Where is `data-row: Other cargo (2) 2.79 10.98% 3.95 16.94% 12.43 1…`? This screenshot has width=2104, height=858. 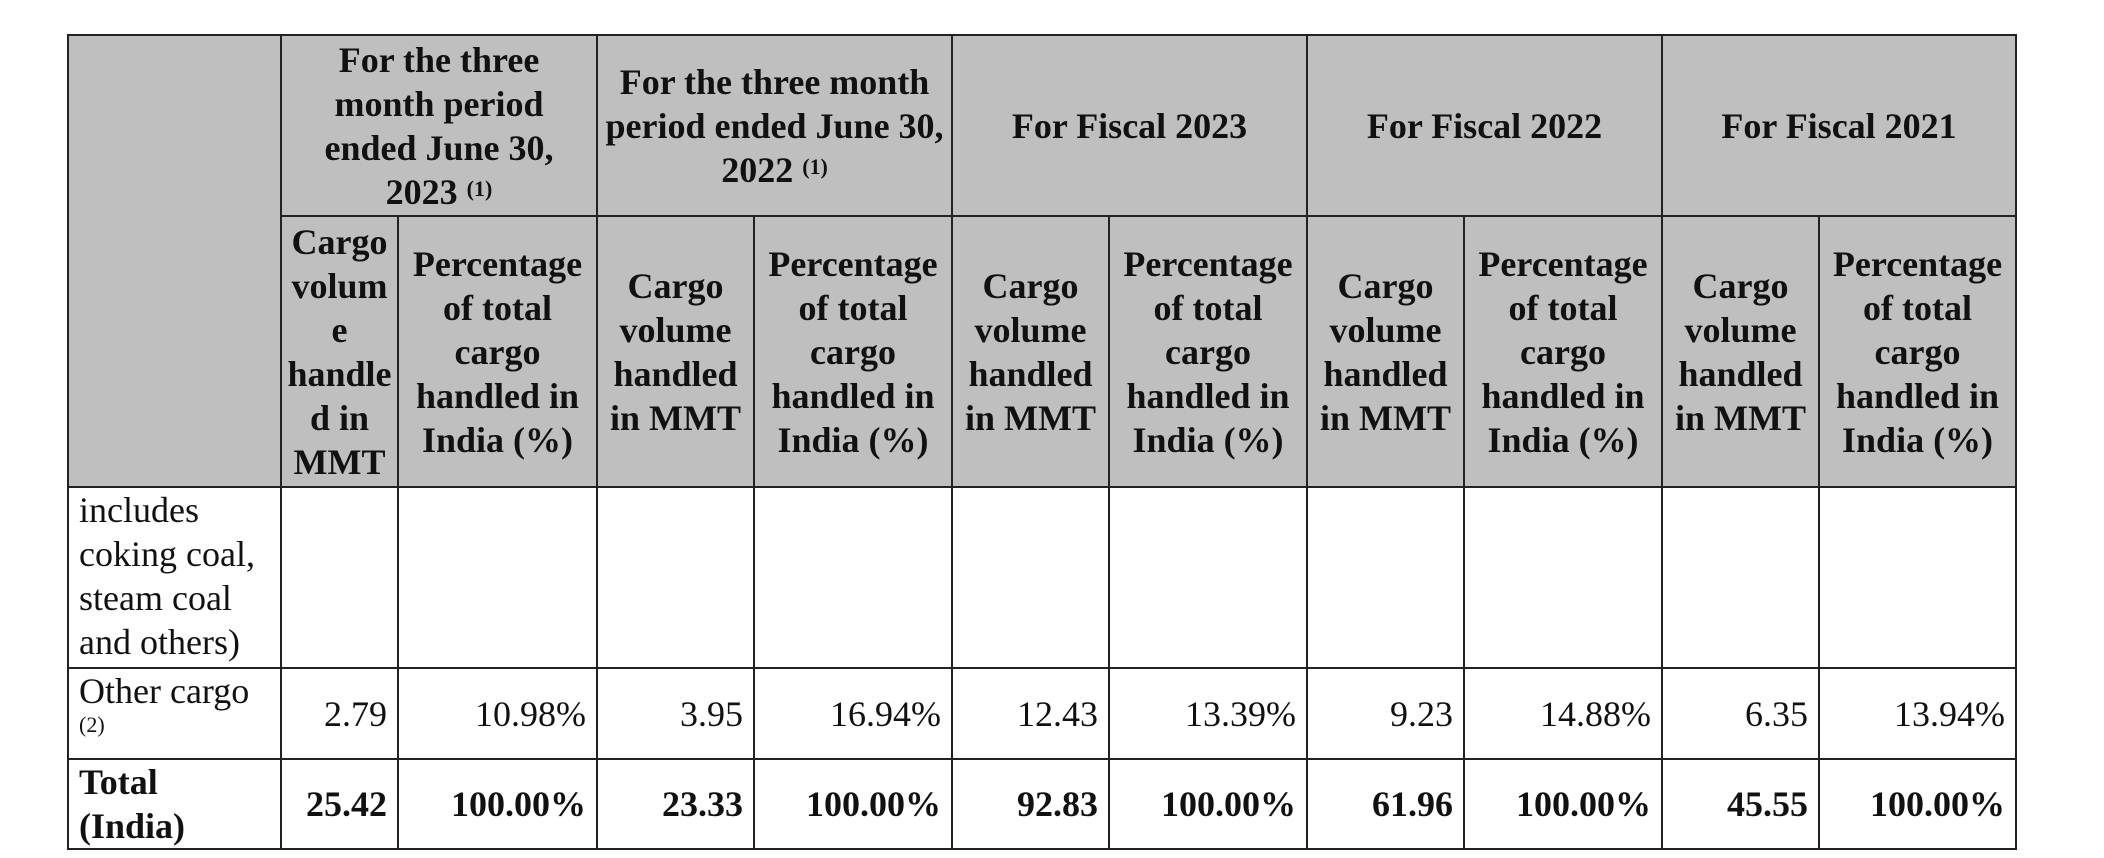
data-row: Other cargo (2) 2.79 10.98% 3.95 16.94% 12.43 1… is located at coordinates (1042, 713).